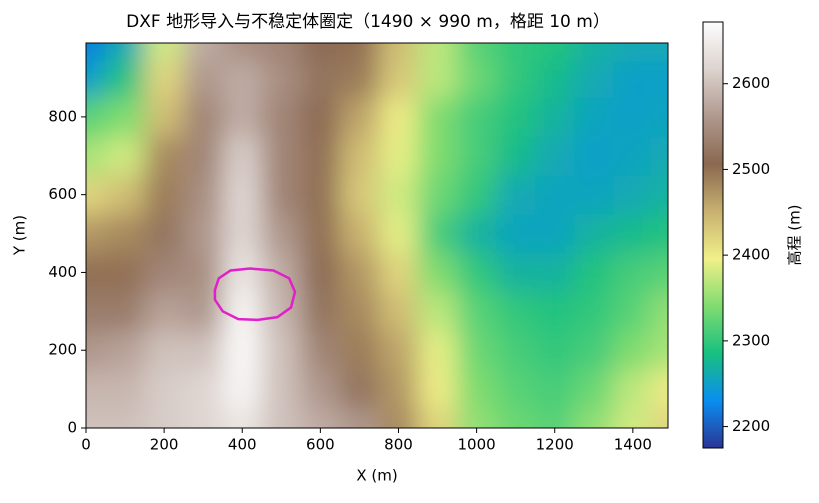 This screenshot has width=819, height=503. What do you see at coordinates (795, 234) in the screenshot?
I see `colorbar-label: 高程 (m)` at bounding box center [795, 234].